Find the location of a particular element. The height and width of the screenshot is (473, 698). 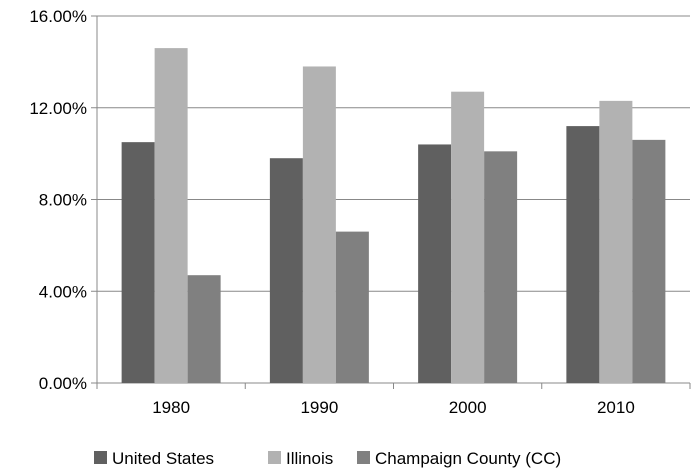

bar-champaign-county-cc-1980 is located at coordinates (204, 329).